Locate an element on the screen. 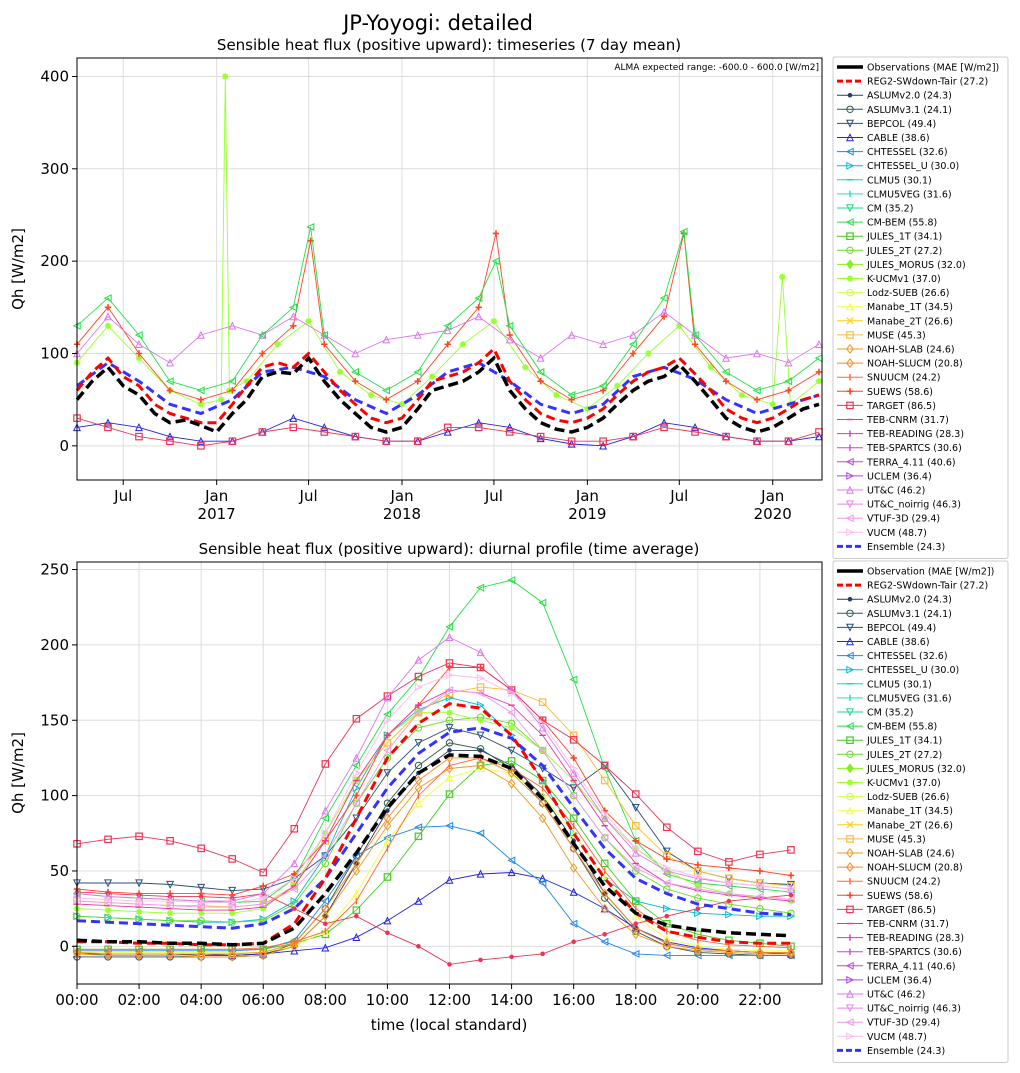 This screenshot has height=1073, width=1020. bottom-x-tick-label: 02:00 is located at coordinates (138, 1000).